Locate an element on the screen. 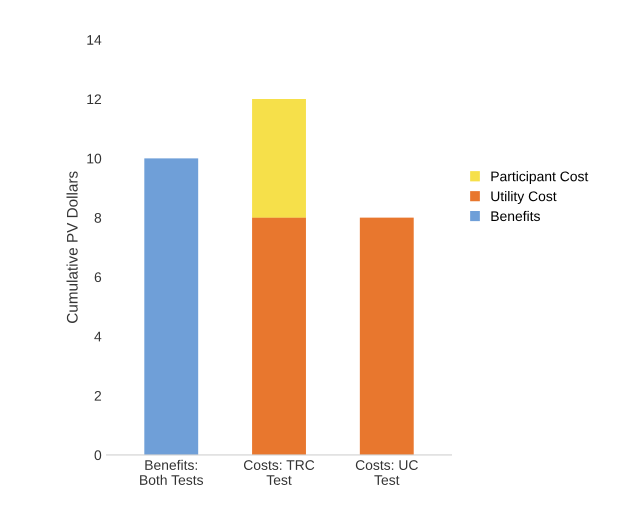 This screenshot has height=529, width=627. legend-label: Utility Cost is located at coordinates (524, 197).